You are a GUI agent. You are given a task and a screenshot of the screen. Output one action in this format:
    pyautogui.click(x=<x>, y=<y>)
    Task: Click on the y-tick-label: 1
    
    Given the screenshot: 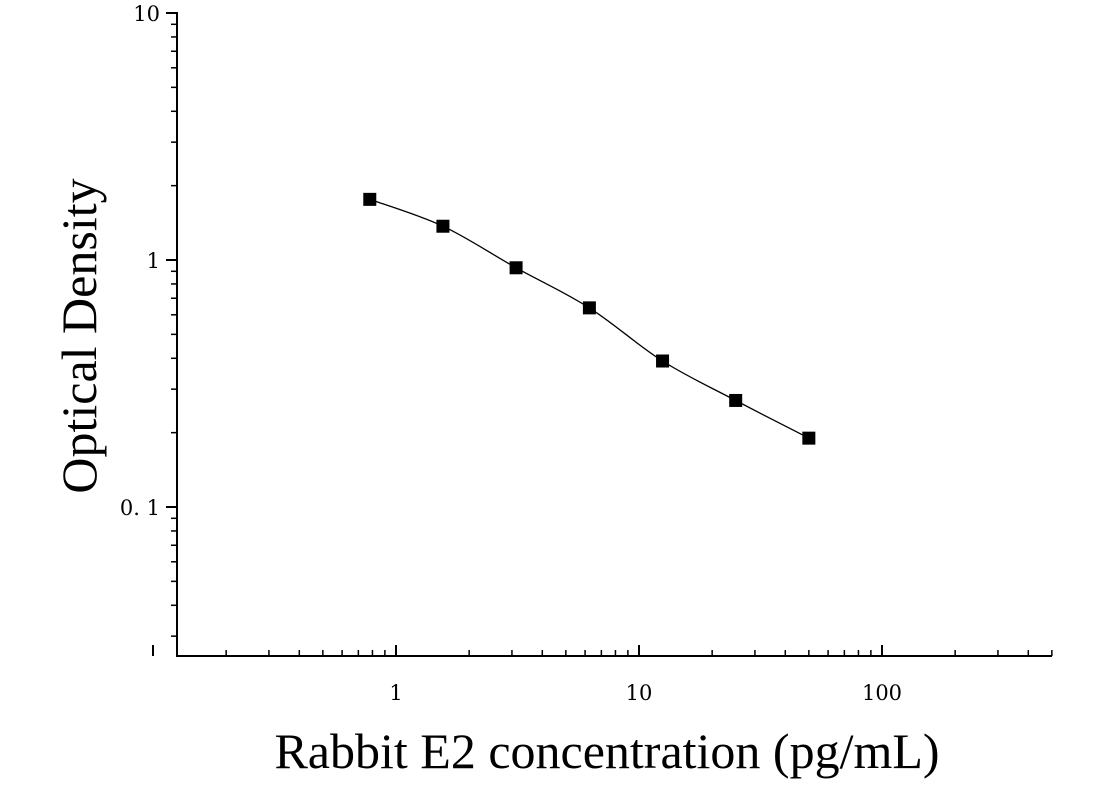 What is the action you would take?
    pyautogui.click(x=153, y=261)
    